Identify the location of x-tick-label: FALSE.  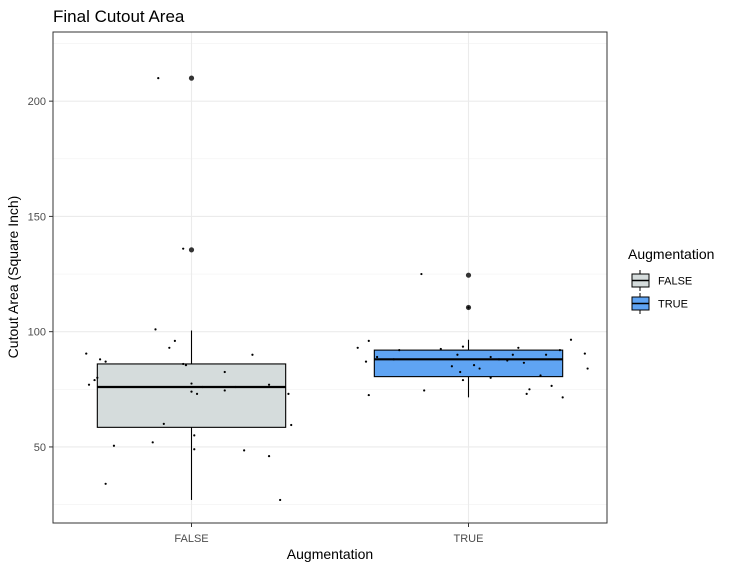
(191, 539).